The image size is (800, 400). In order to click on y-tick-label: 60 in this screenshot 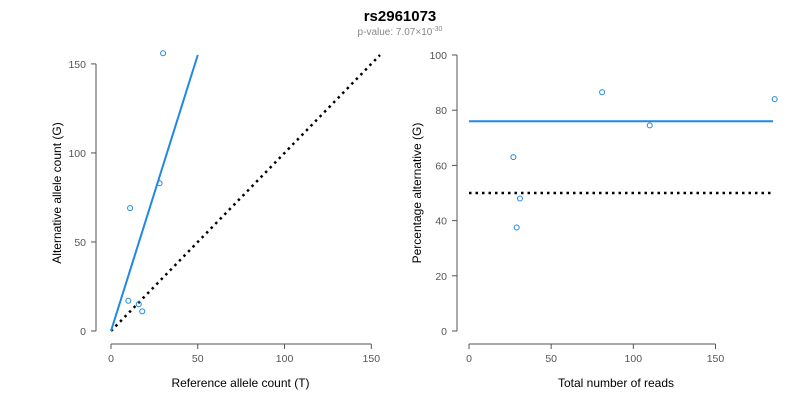, I will do `click(441, 166)`.